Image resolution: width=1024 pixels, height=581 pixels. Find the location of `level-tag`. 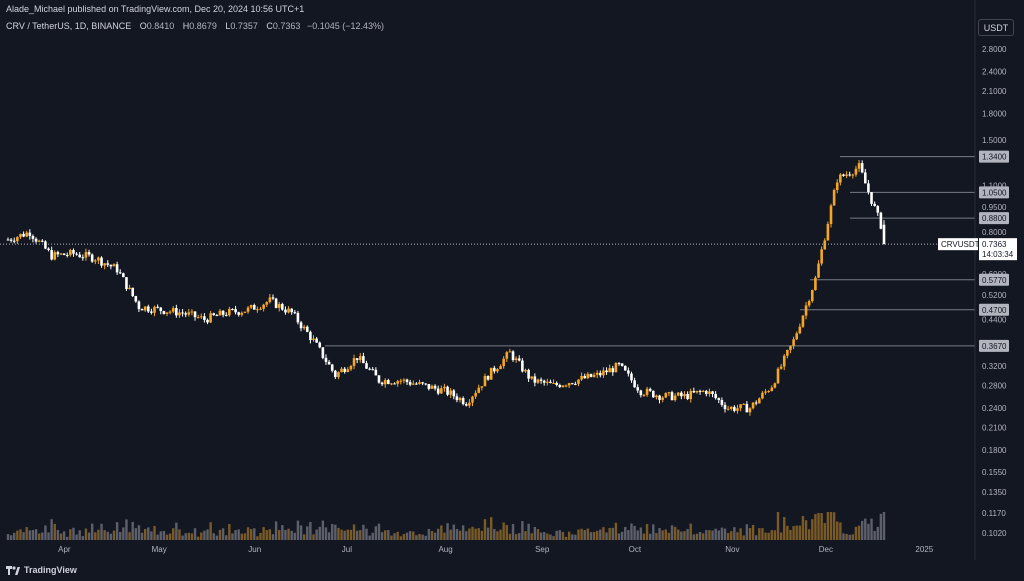

level-tag is located at coordinates (994, 345).